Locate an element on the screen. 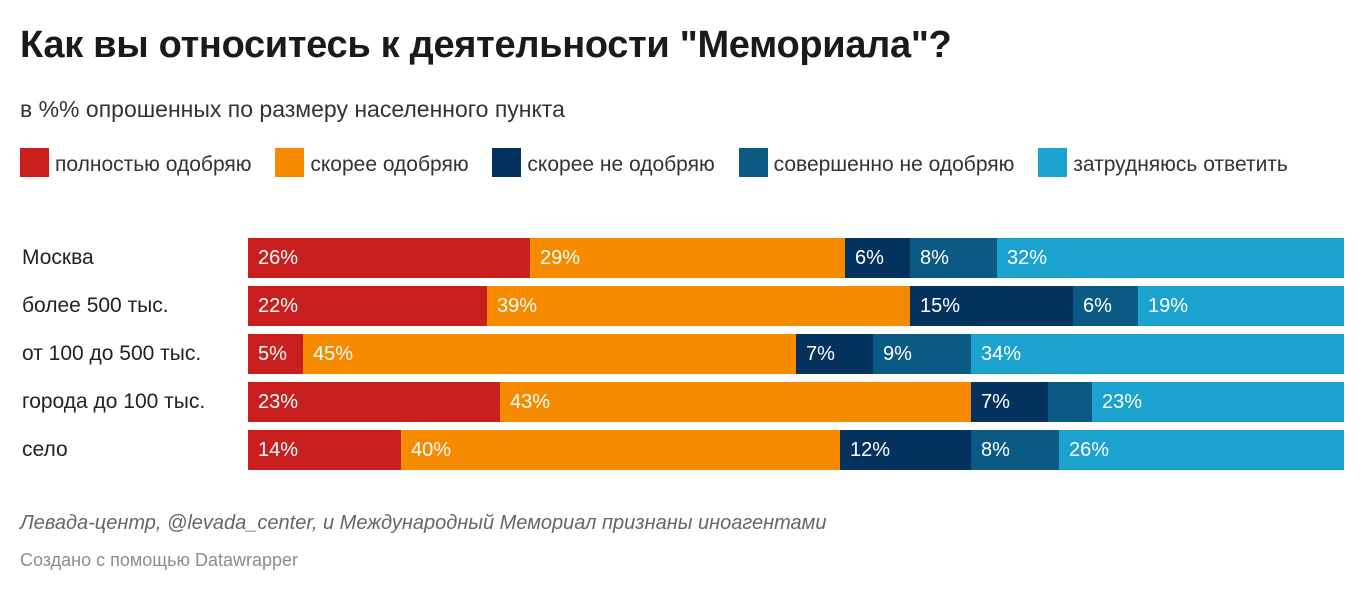 The image size is (1366, 594). bar-segment: 5% is located at coordinates (275, 354).